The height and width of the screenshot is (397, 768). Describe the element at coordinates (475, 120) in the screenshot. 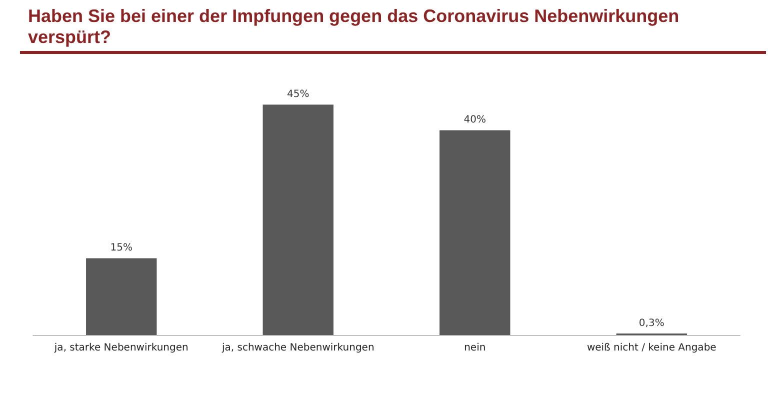

I see `data-label: 40%` at that location.